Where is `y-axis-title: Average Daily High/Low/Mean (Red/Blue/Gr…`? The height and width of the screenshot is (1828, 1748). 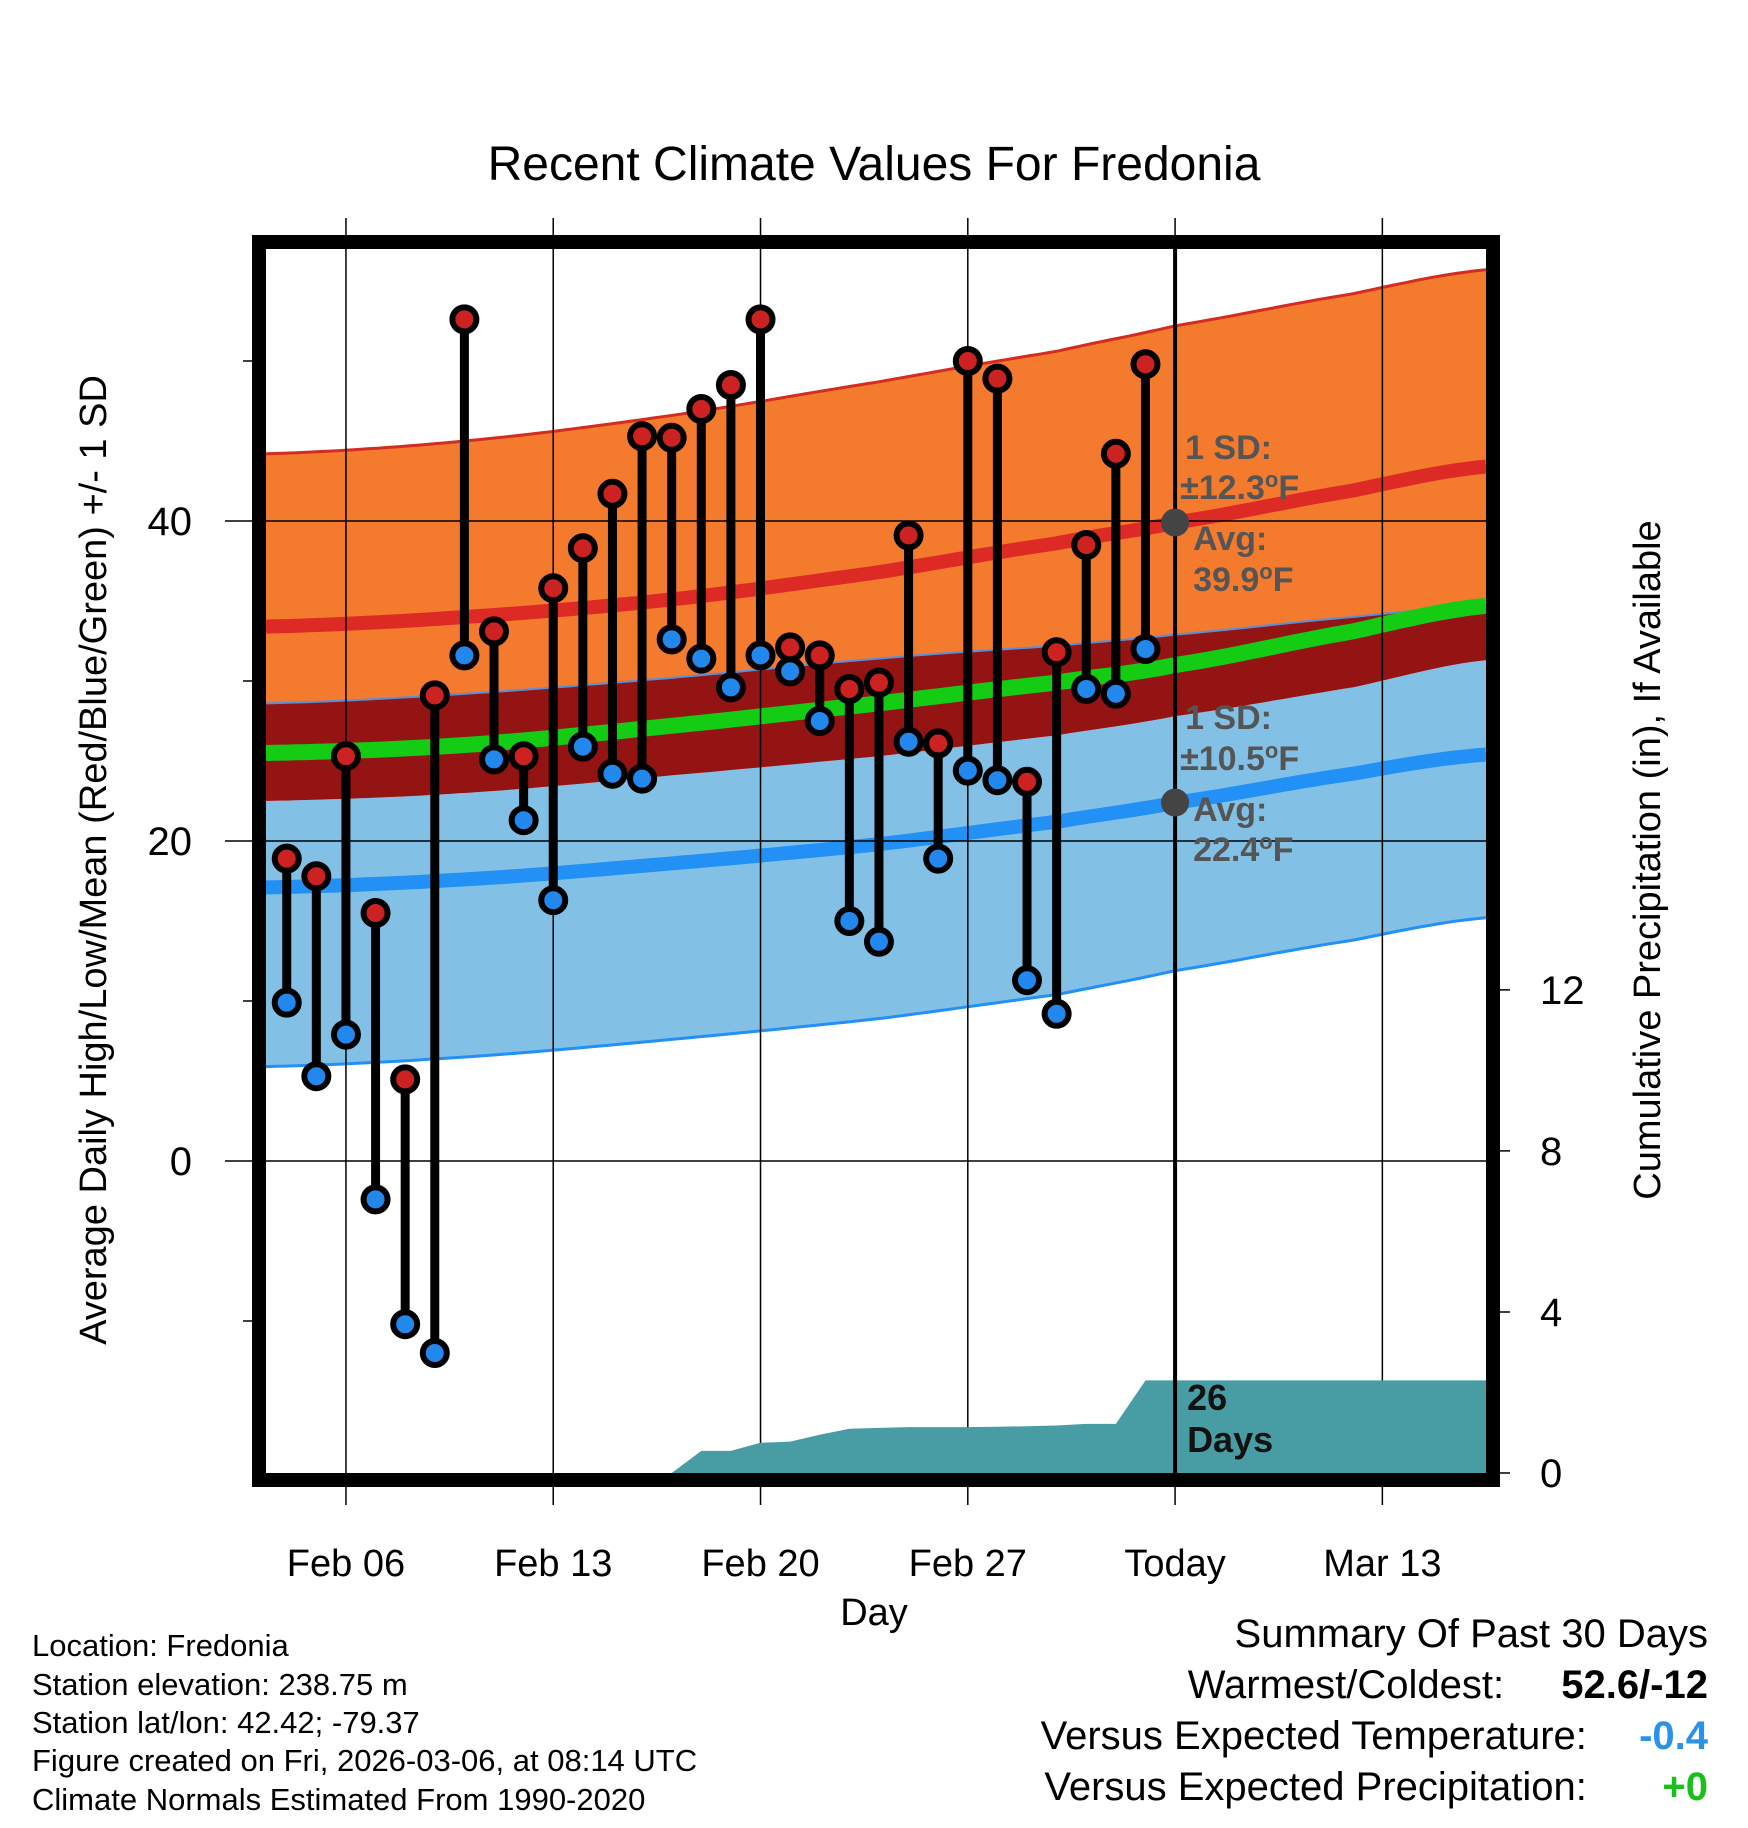
y-axis-title: Average Daily High/Low/Mean (Red/Blue/Gr… is located at coordinates (94, 860).